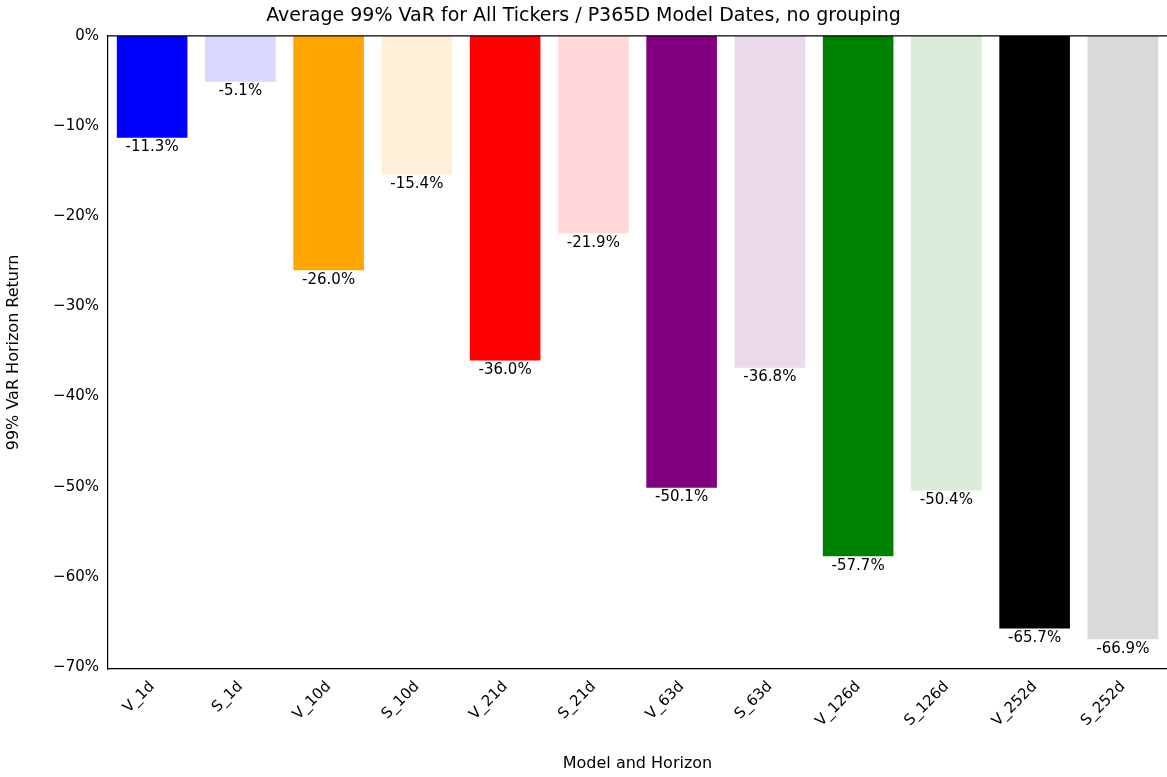 This screenshot has height=777, width=1167. What do you see at coordinates (152, 146) in the screenshot?
I see `data-label: -11.3%` at bounding box center [152, 146].